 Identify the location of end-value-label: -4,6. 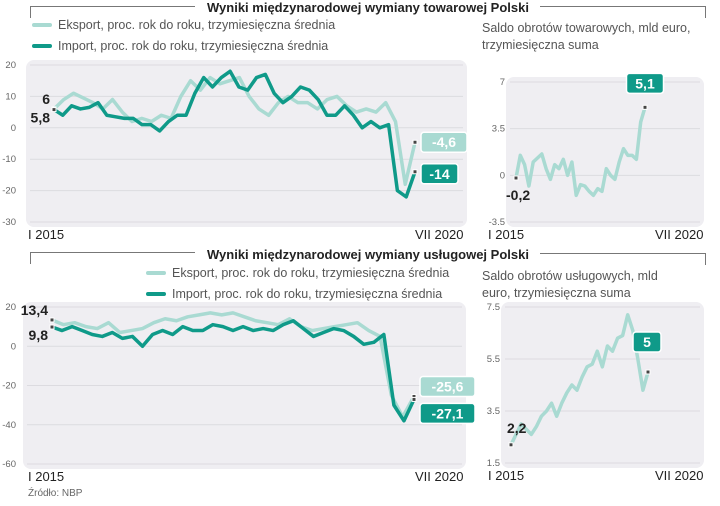
(444, 142).